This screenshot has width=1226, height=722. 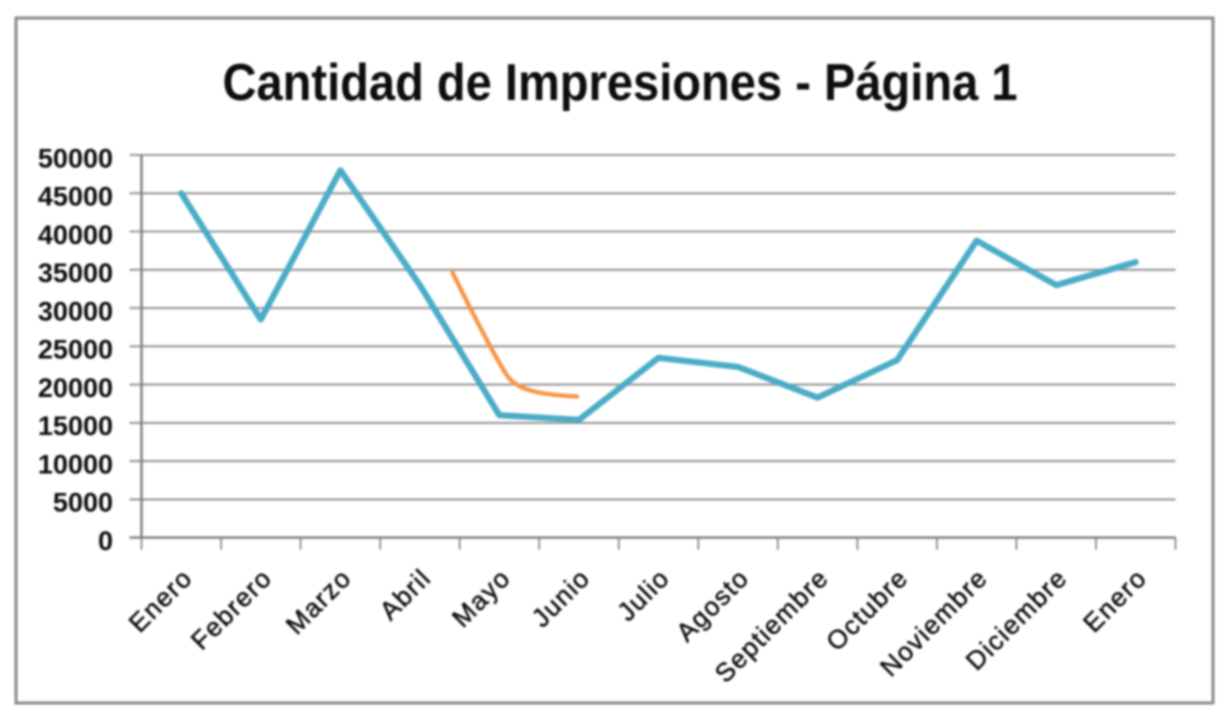 What do you see at coordinates (75, 388) in the screenshot?
I see `svg-text: 20000` at bounding box center [75, 388].